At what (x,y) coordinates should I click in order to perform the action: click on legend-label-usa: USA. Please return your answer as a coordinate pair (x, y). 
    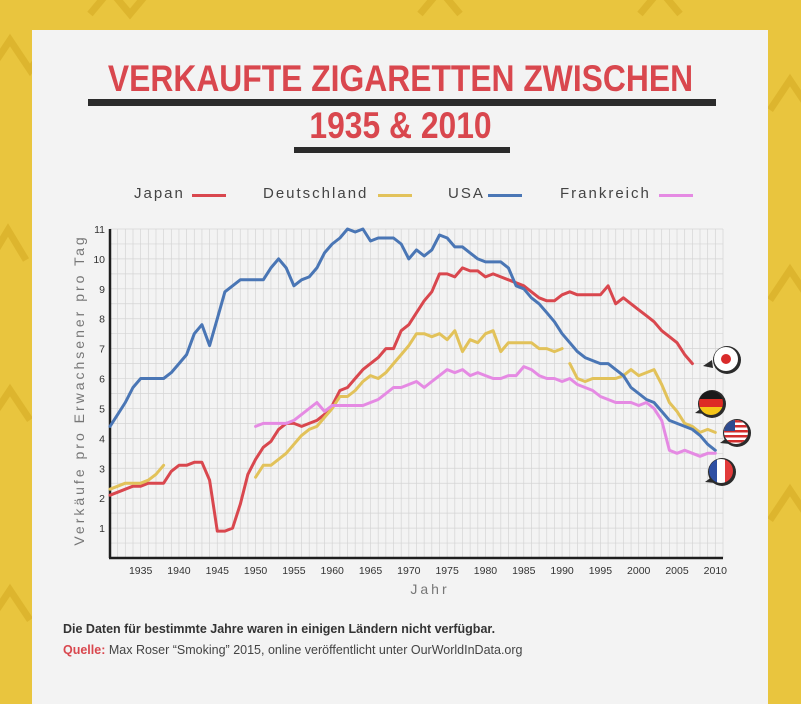
    Looking at the image, I should click on (466, 193).